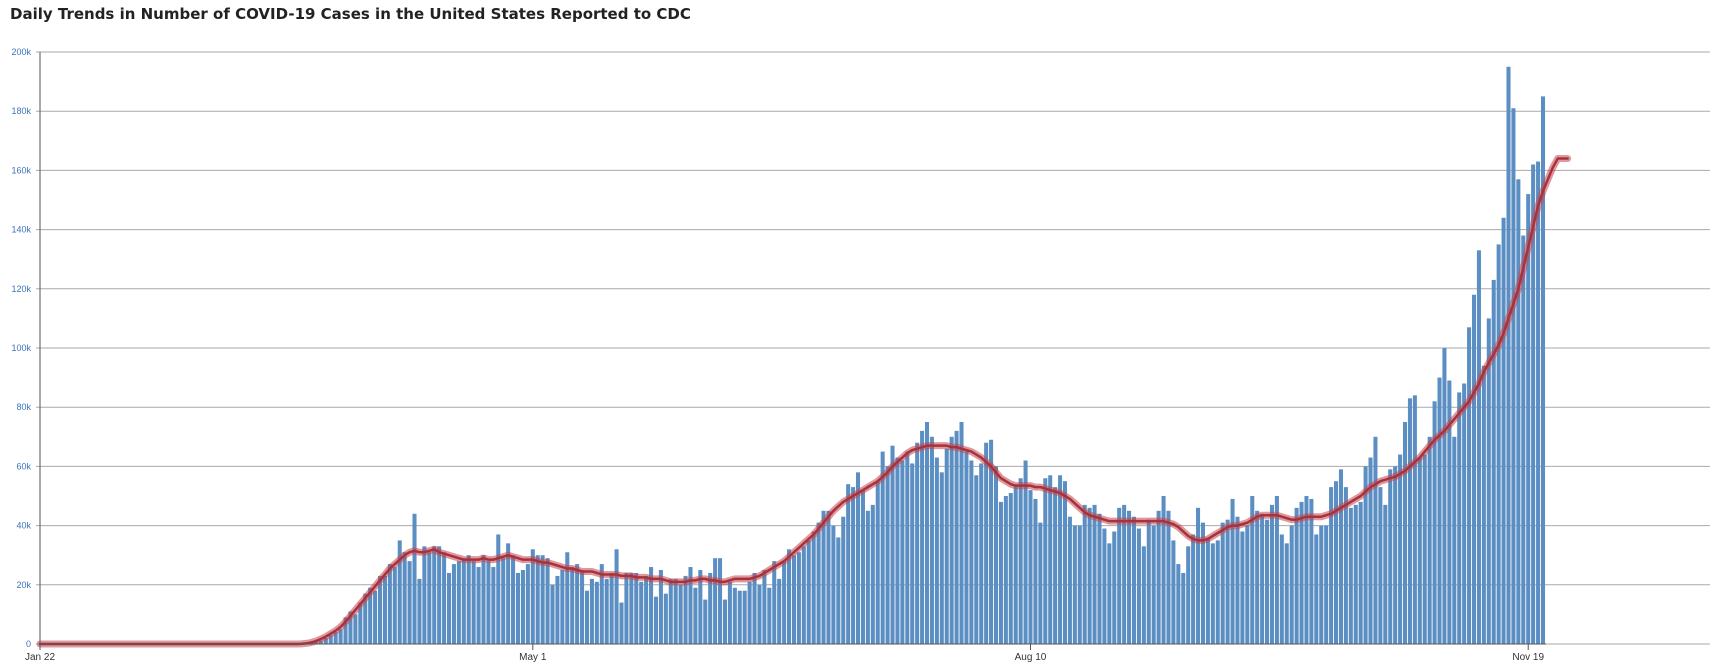 The width and height of the screenshot is (1729, 664). What do you see at coordinates (533, 657) in the screenshot?
I see `x-tick-label: May 1` at bounding box center [533, 657].